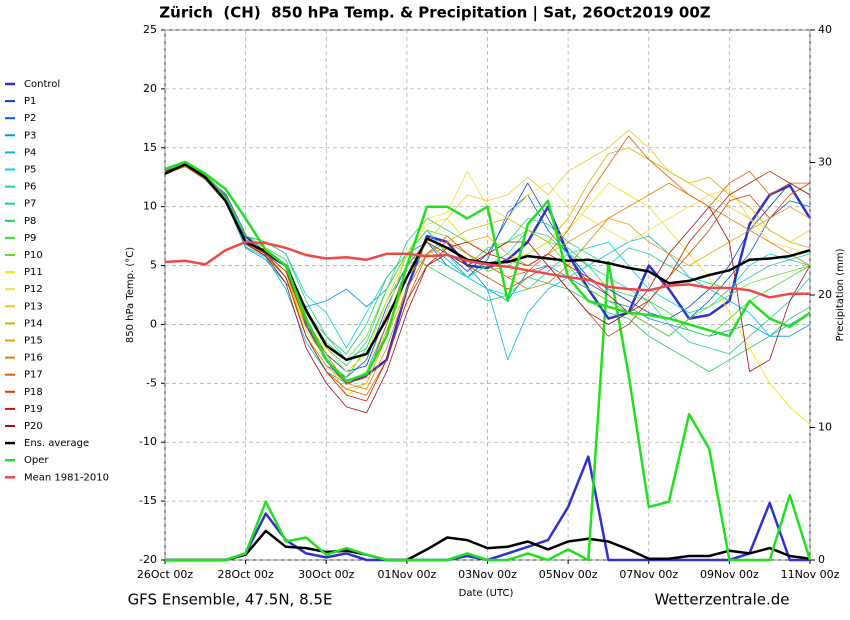 The image size is (850, 620). What do you see at coordinates (486, 593) in the screenshot?
I see `x-axis-label: Date (UTC)` at bounding box center [486, 593].